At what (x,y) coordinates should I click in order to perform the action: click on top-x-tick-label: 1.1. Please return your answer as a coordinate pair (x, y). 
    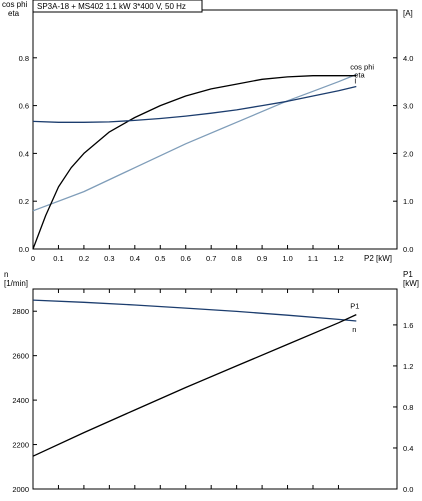
    Looking at the image, I should click on (313, 258).